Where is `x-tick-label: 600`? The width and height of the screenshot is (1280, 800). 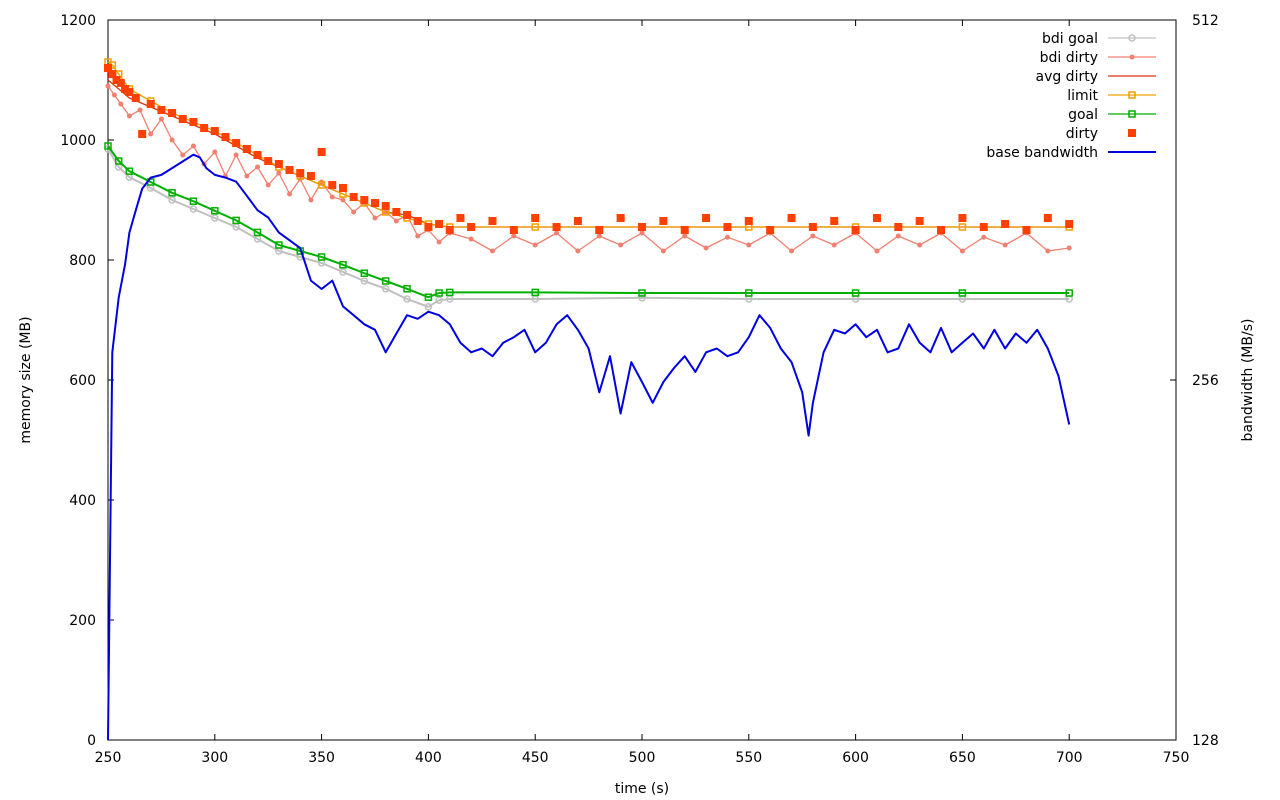 x-tick-label: 600 is located at coordinates (855, 758).